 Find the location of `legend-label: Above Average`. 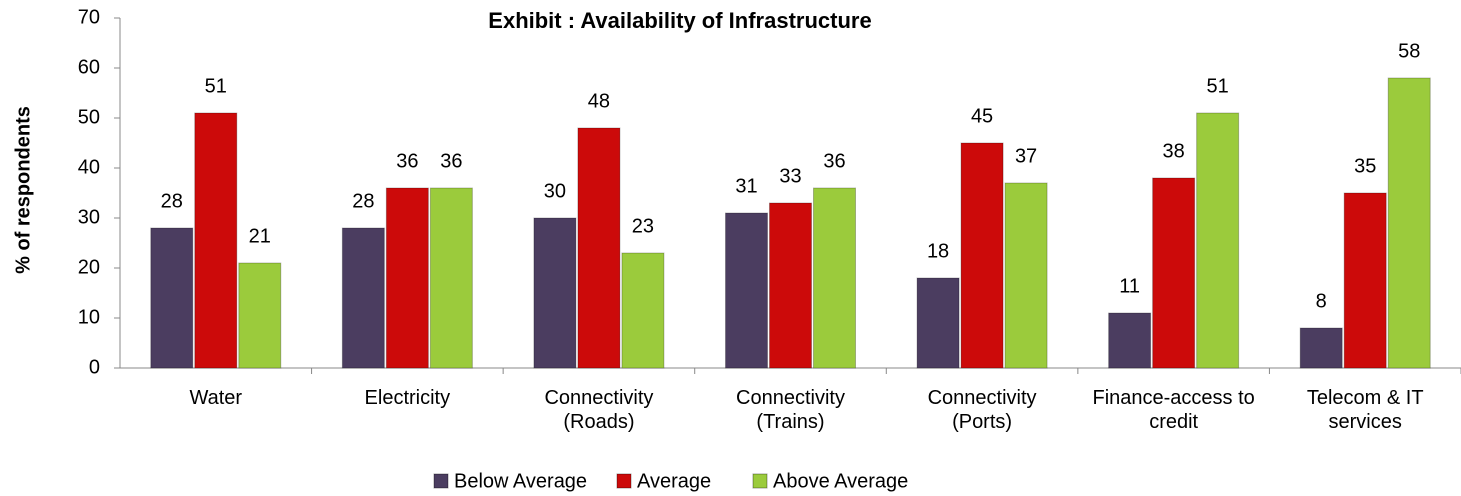

legend-label: Above Average is located at coordinates (840, 481).